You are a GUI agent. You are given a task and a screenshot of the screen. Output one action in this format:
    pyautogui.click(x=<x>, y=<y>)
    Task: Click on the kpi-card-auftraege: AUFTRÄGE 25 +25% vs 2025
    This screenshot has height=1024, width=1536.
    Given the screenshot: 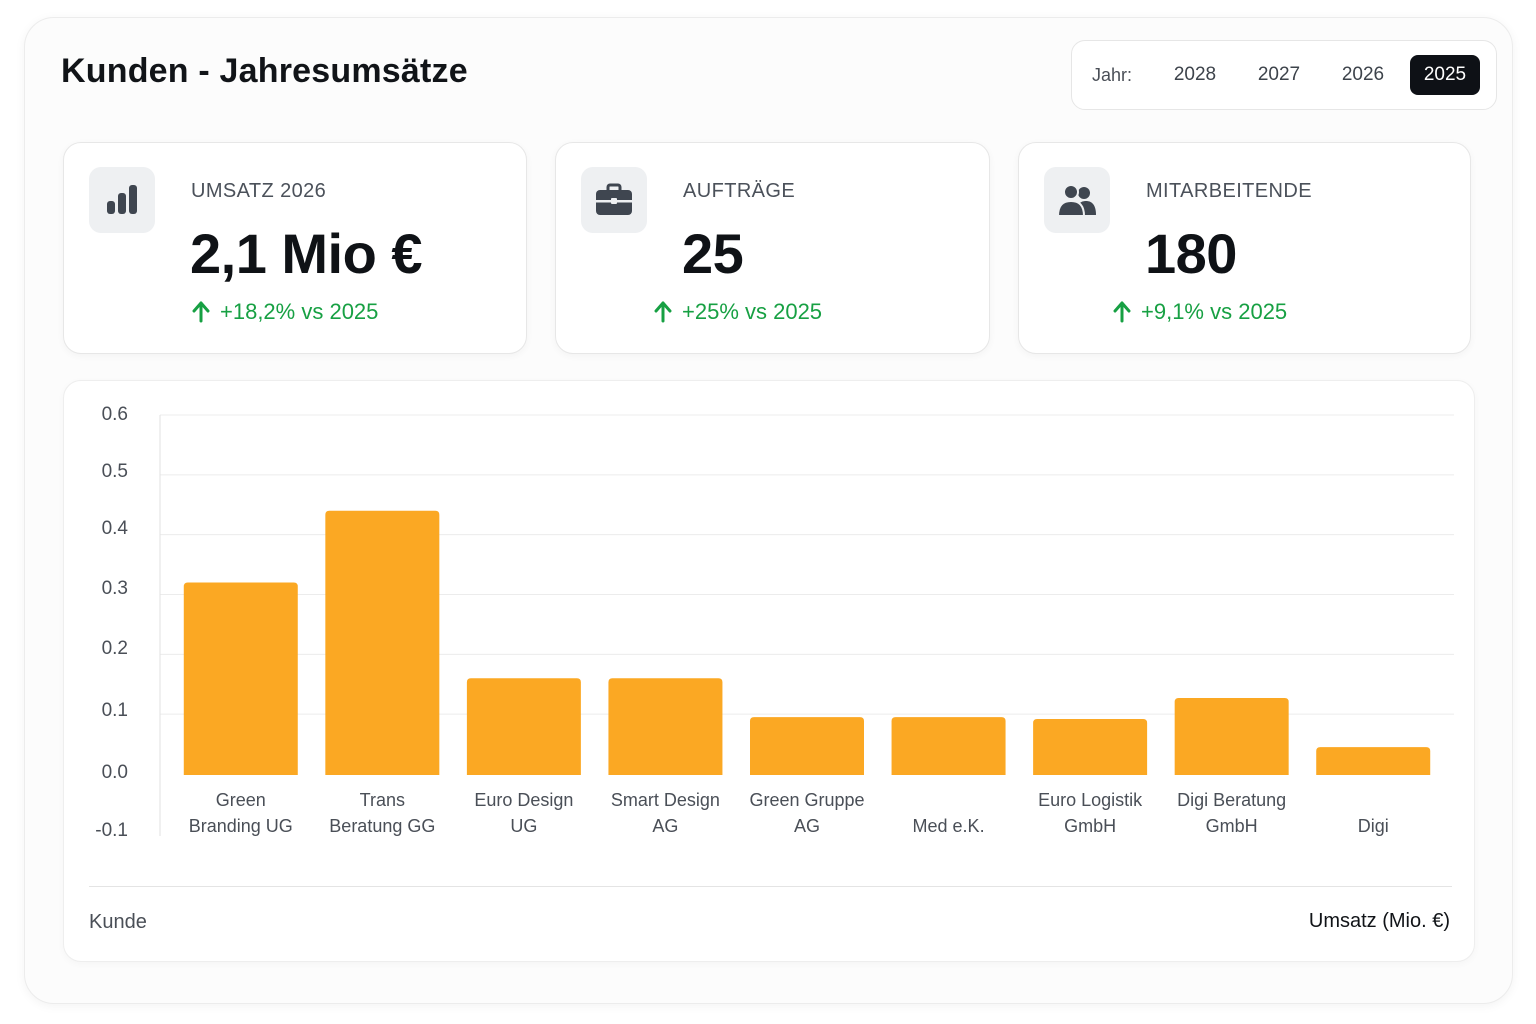 What is the action you would take?
    pyautogui.click(x=772, y=248)
    